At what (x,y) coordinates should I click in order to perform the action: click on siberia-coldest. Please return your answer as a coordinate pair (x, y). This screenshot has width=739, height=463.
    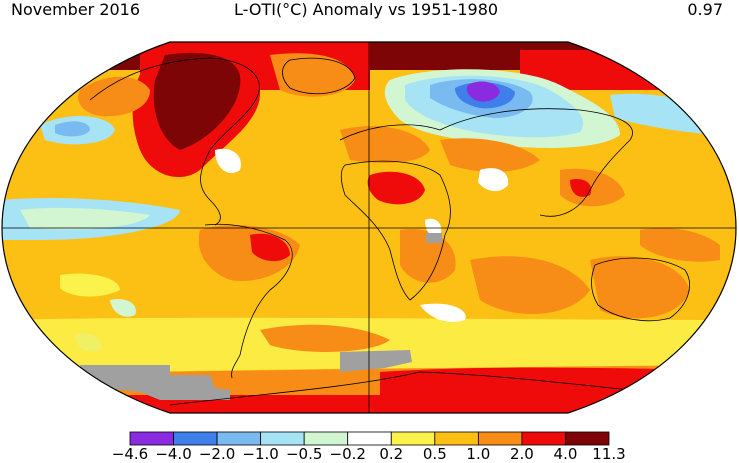
    Looking at the image, I should click on (483, 91).